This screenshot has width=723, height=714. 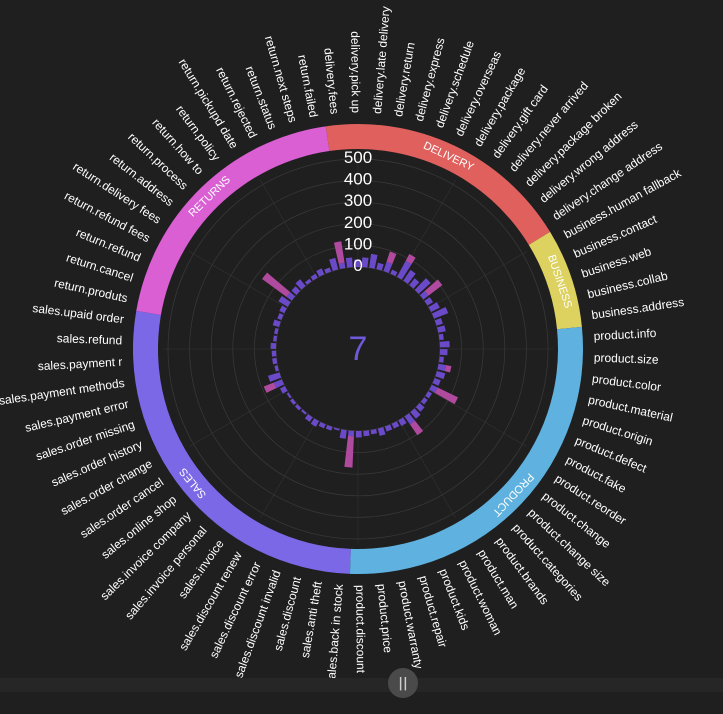 I want to click on pause-icon: ||, so click(x=403, y=683).